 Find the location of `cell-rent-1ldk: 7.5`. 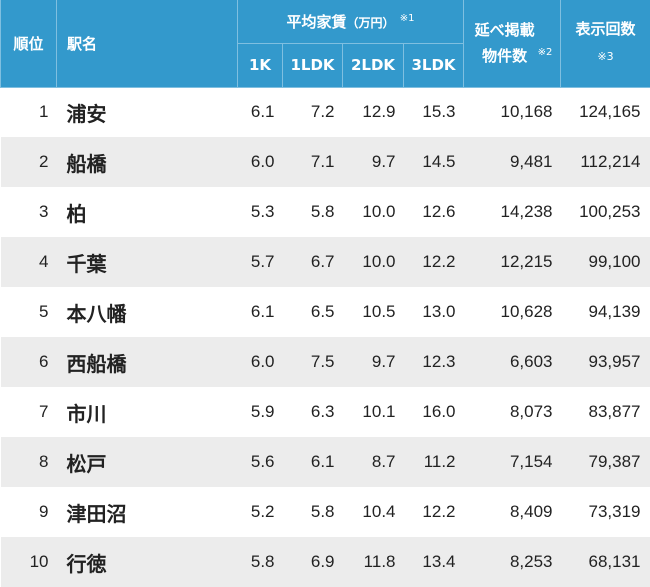

cell-rent-1ldk: 7.5 is located at coordinates (312, 362).